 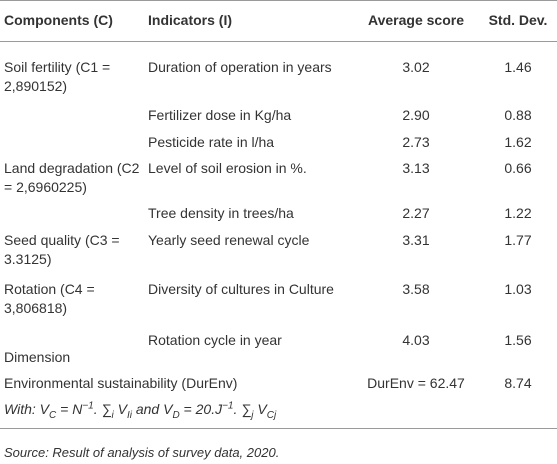 I want to click on formula-part: Ii, so click(x=129, y=415).